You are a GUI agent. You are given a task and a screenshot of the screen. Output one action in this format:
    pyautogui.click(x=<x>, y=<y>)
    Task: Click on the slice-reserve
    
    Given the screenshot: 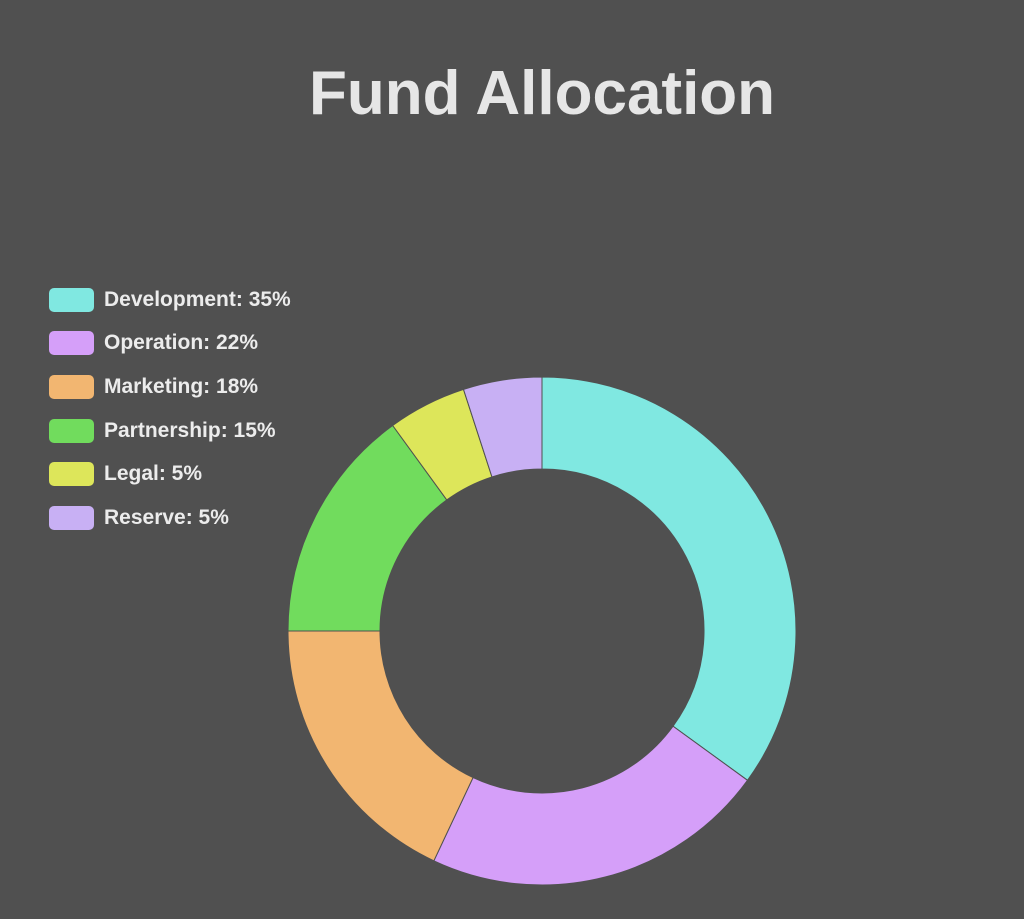 What is the action you would take?
    pyautogui.click(x=502, y=427)
    